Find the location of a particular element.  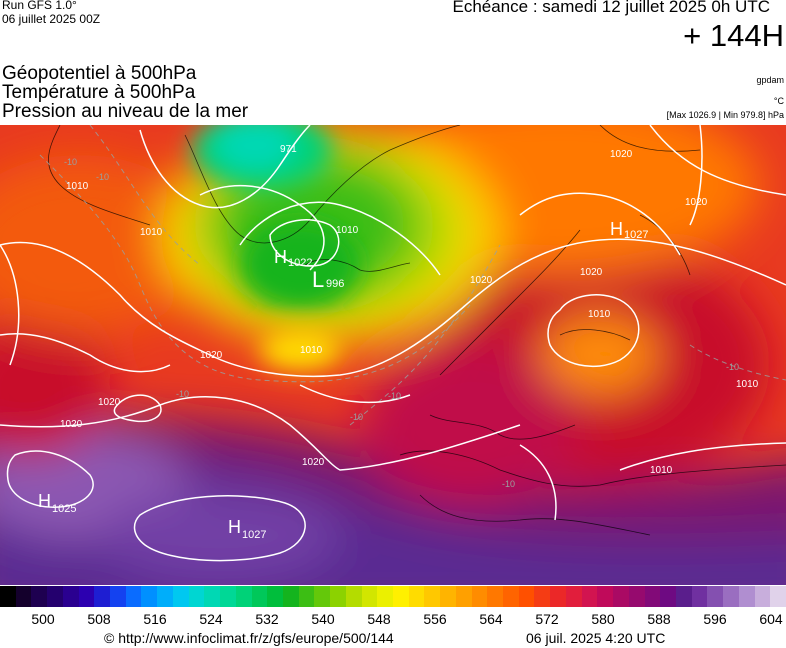

color-scale-label: 548 is located at coordinates (379, 619).